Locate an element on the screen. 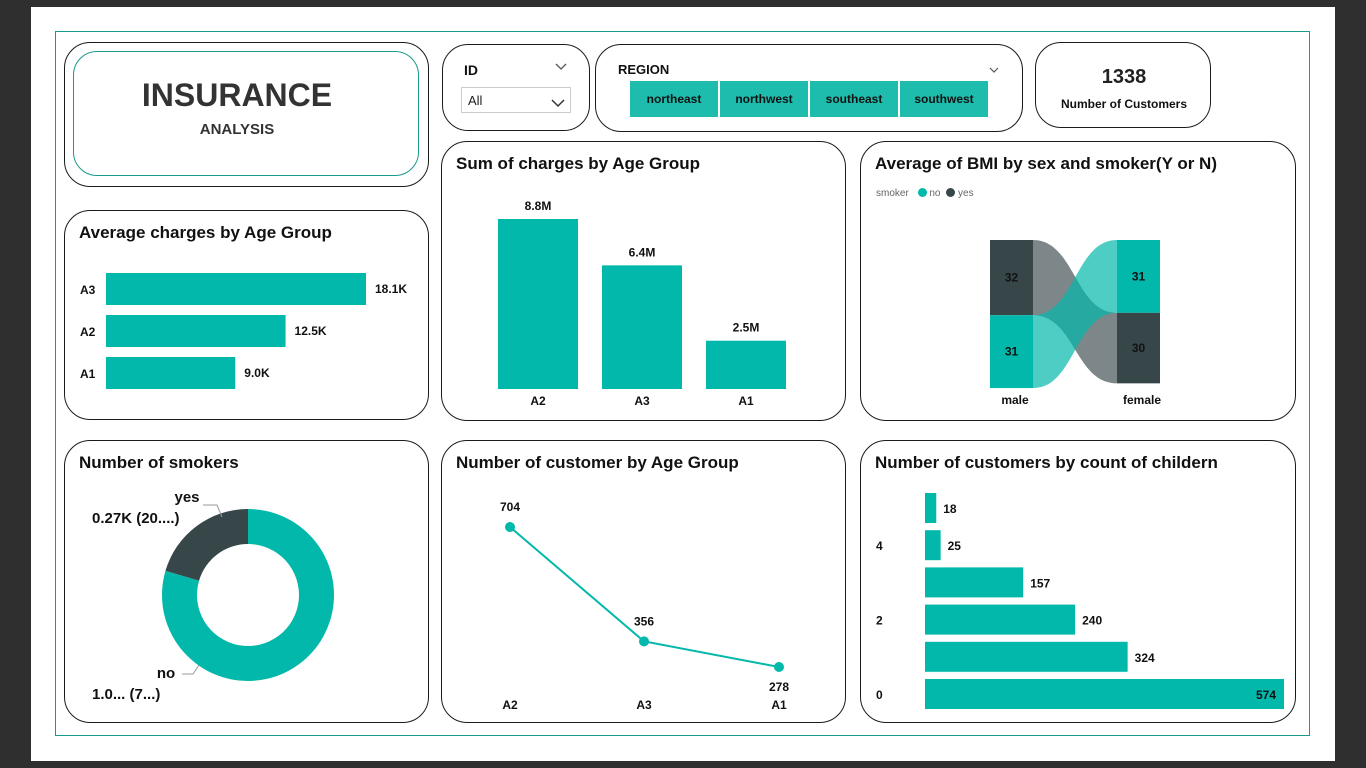 Image resolution: width=1366 pixels, height=768 pixels. bar-data-label: 18 is located at coordinates (950, 509).